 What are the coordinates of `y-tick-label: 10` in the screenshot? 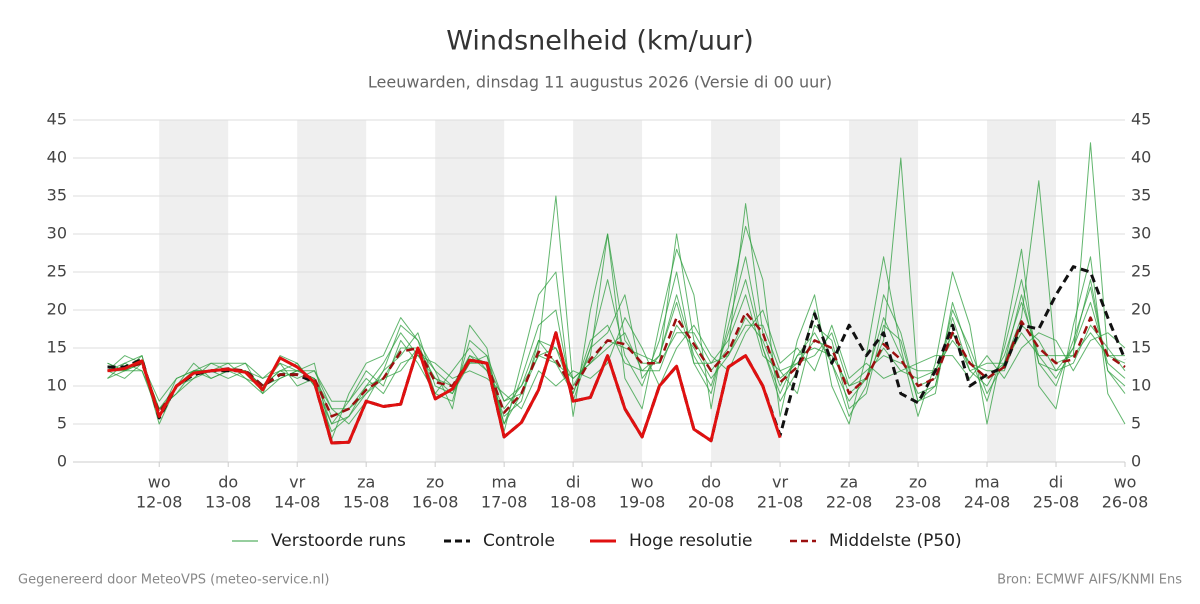 It's located at (57, 385).